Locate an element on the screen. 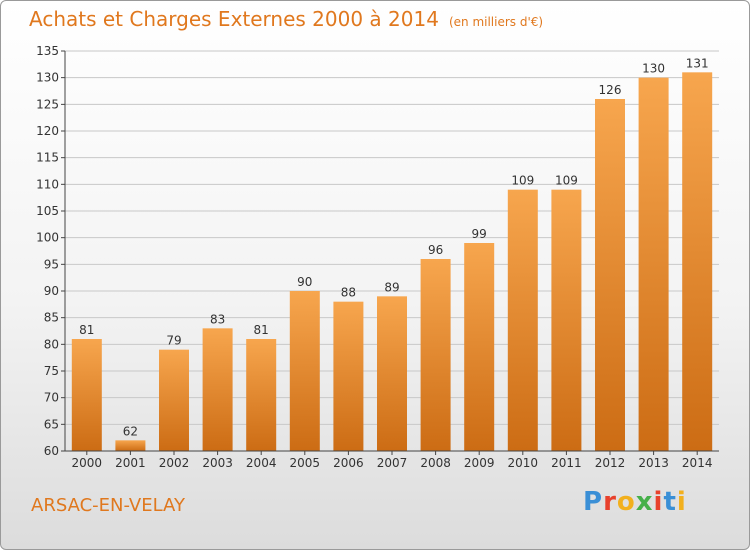 The image size is (750, 550). unit-text: (en milliers d'€) is located at coordinates (496, 22).